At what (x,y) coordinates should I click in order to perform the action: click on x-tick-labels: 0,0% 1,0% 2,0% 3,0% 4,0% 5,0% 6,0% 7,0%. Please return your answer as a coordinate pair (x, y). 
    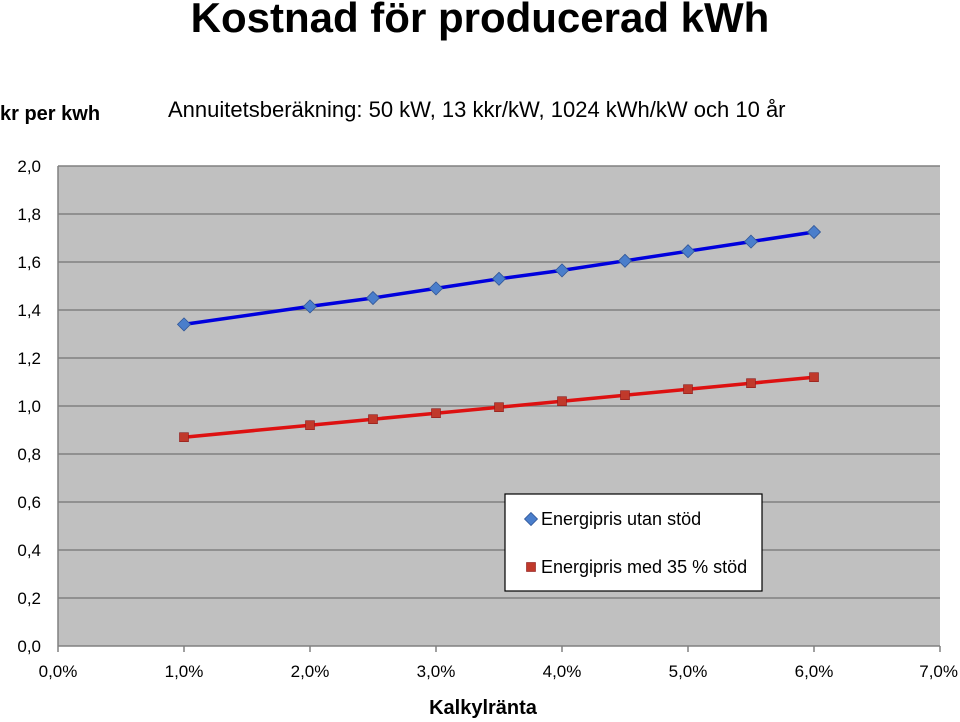
    Looking at the image, I should click on (498, 671).